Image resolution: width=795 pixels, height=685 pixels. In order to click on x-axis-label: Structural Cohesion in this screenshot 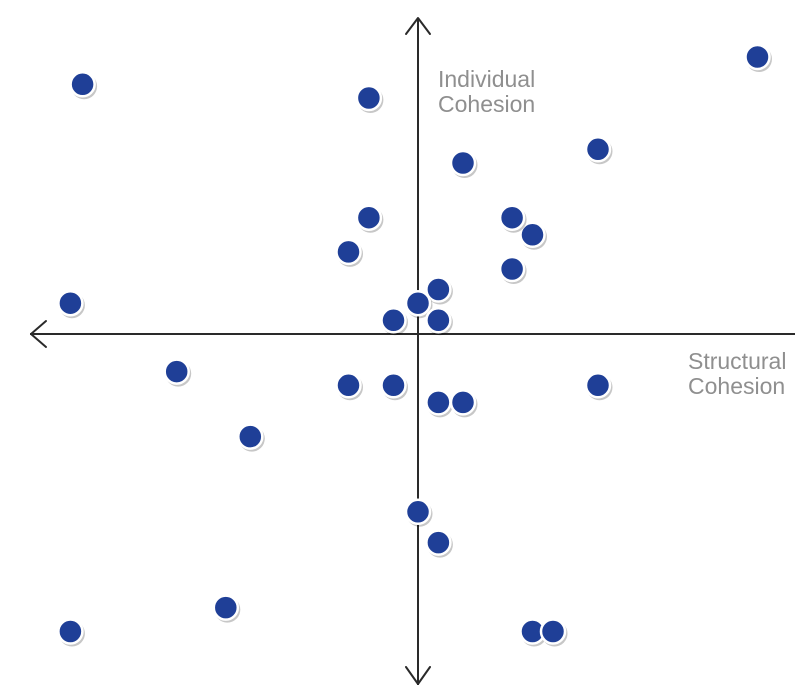, I will do `click(737, 373)`.